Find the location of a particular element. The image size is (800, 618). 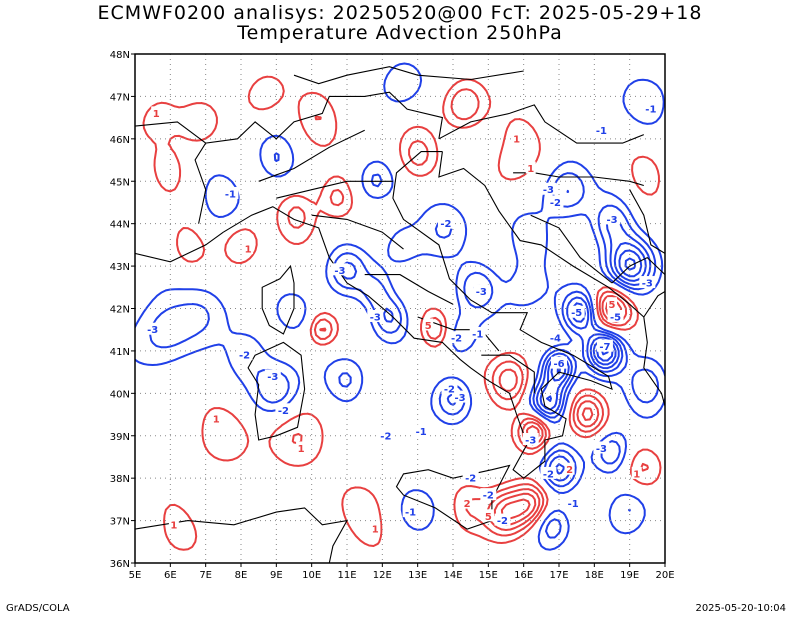

lon-tick-label: 7E is located at coordinates (205, 575).